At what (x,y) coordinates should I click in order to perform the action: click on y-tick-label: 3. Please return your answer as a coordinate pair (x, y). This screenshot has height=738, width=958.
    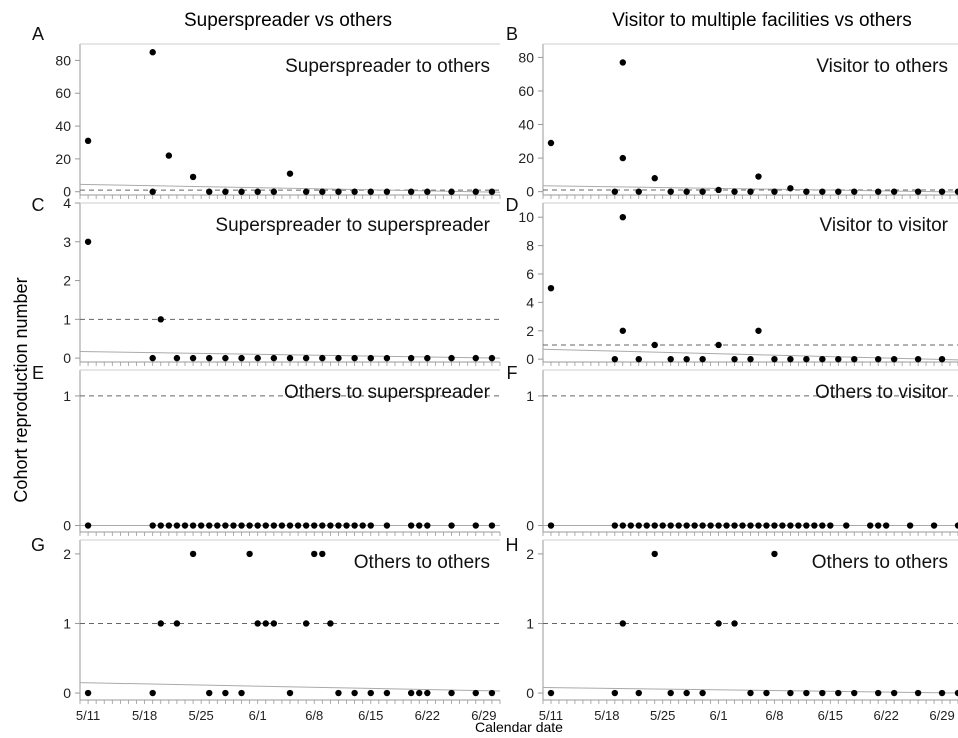
    Looking at the image, I should click on (67, 242).